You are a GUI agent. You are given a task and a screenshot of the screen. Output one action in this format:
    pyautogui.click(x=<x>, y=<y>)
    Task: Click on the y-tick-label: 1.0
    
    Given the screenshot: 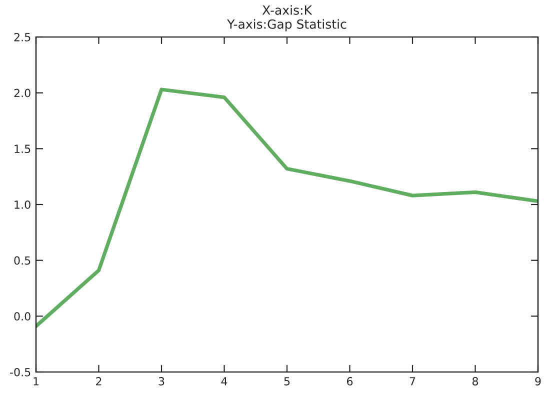 What is the action you would take?
    pyautogui.click(x=22, y=204)
    